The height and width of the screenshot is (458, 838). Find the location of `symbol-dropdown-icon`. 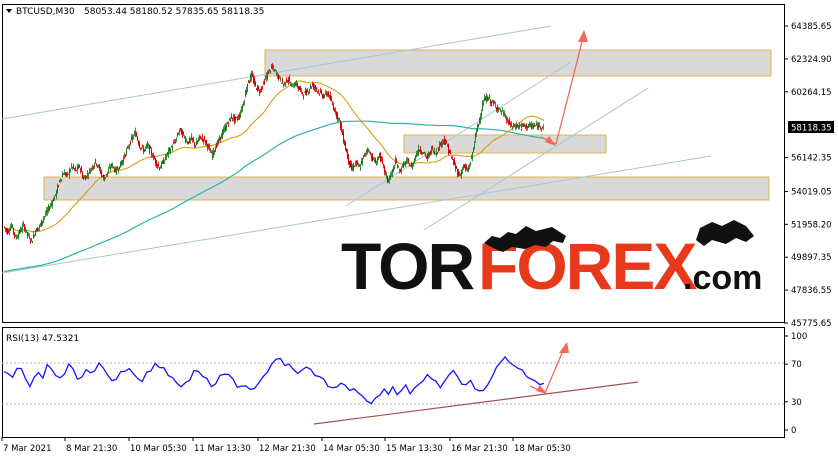

symbol-dropdown-icon is located at coordinates (9, 11).